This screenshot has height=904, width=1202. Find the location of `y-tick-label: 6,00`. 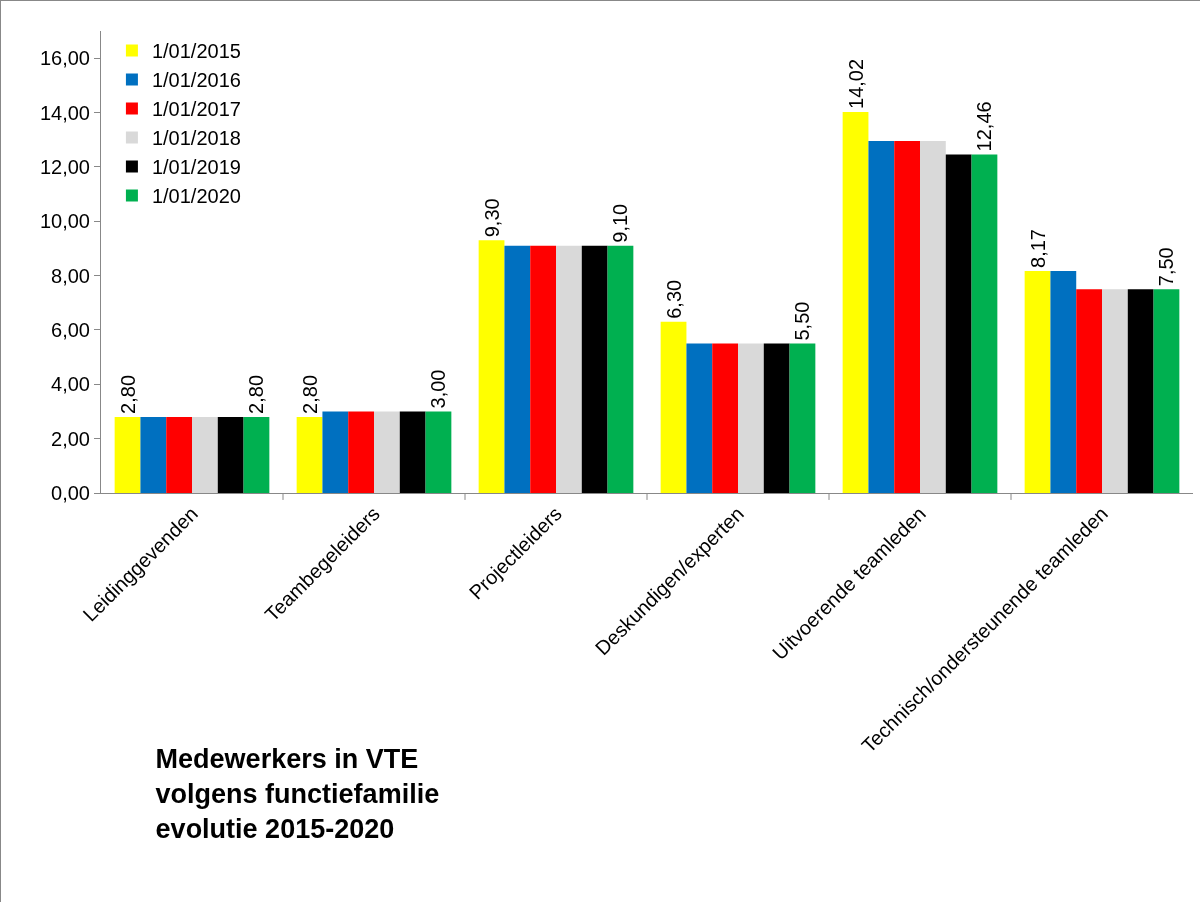

y-tick-label: 6,00 is located at coordinates (70, 329).